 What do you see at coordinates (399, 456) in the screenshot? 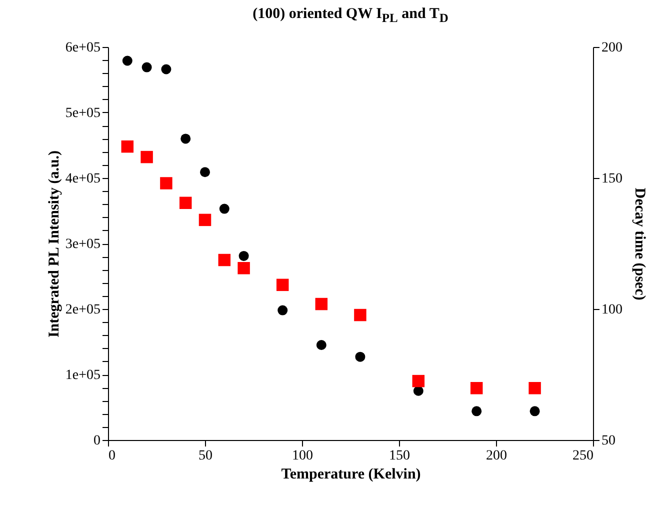
I see `x-tick-label: 150` at bounding box center [399, 456].